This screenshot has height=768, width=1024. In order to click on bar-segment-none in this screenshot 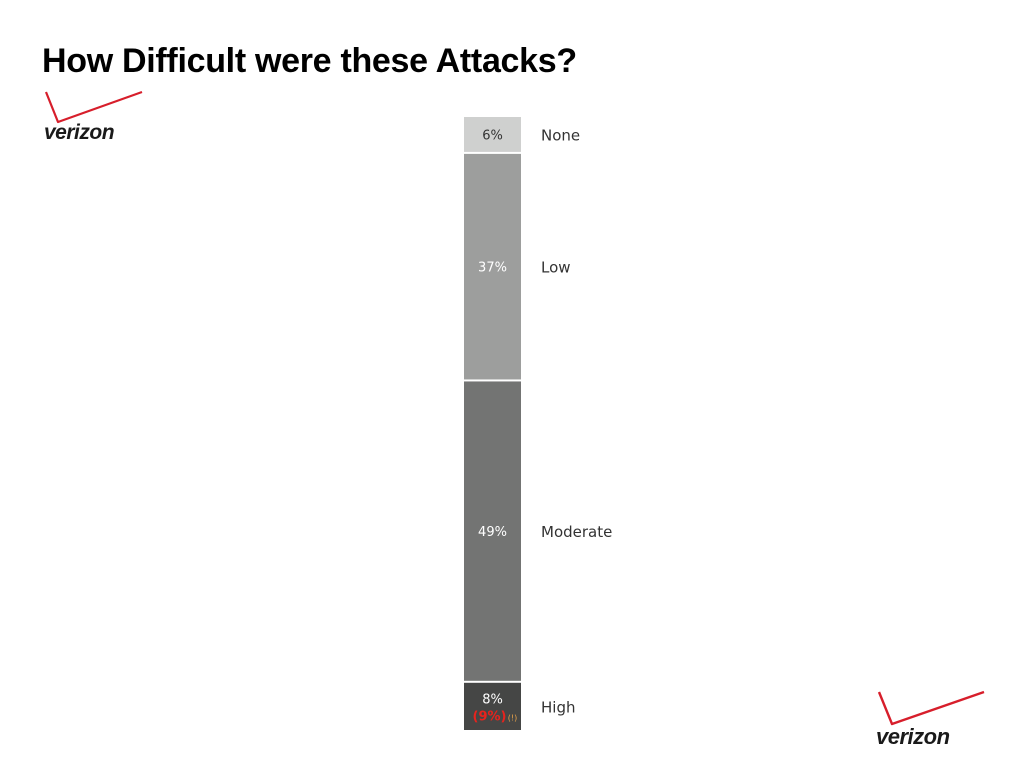, I will do `click(492, 134)`.